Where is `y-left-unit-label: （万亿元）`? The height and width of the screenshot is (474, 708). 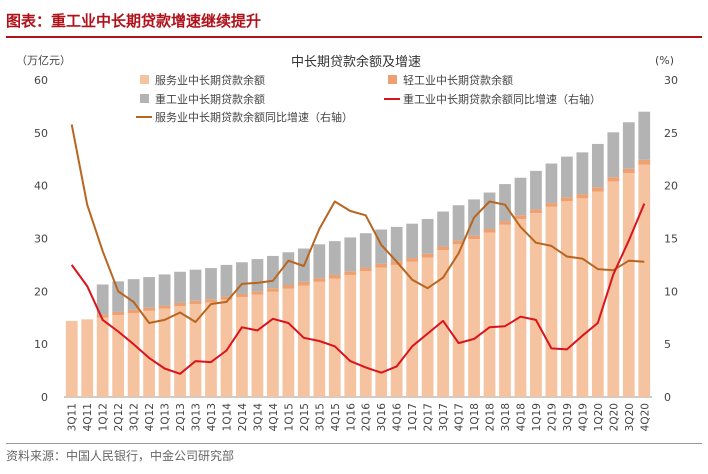
y-left-unit-label: （万亿元） is located at coordinates (43, 60).